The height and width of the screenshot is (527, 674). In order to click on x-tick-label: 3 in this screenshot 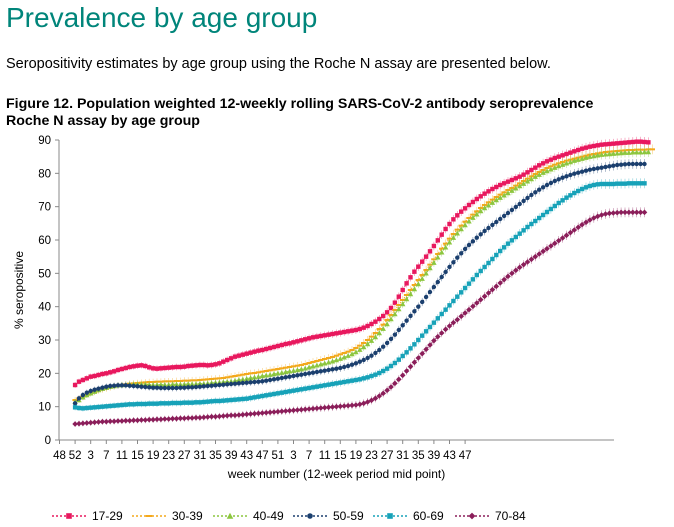, I will do `click(90, 456)`.